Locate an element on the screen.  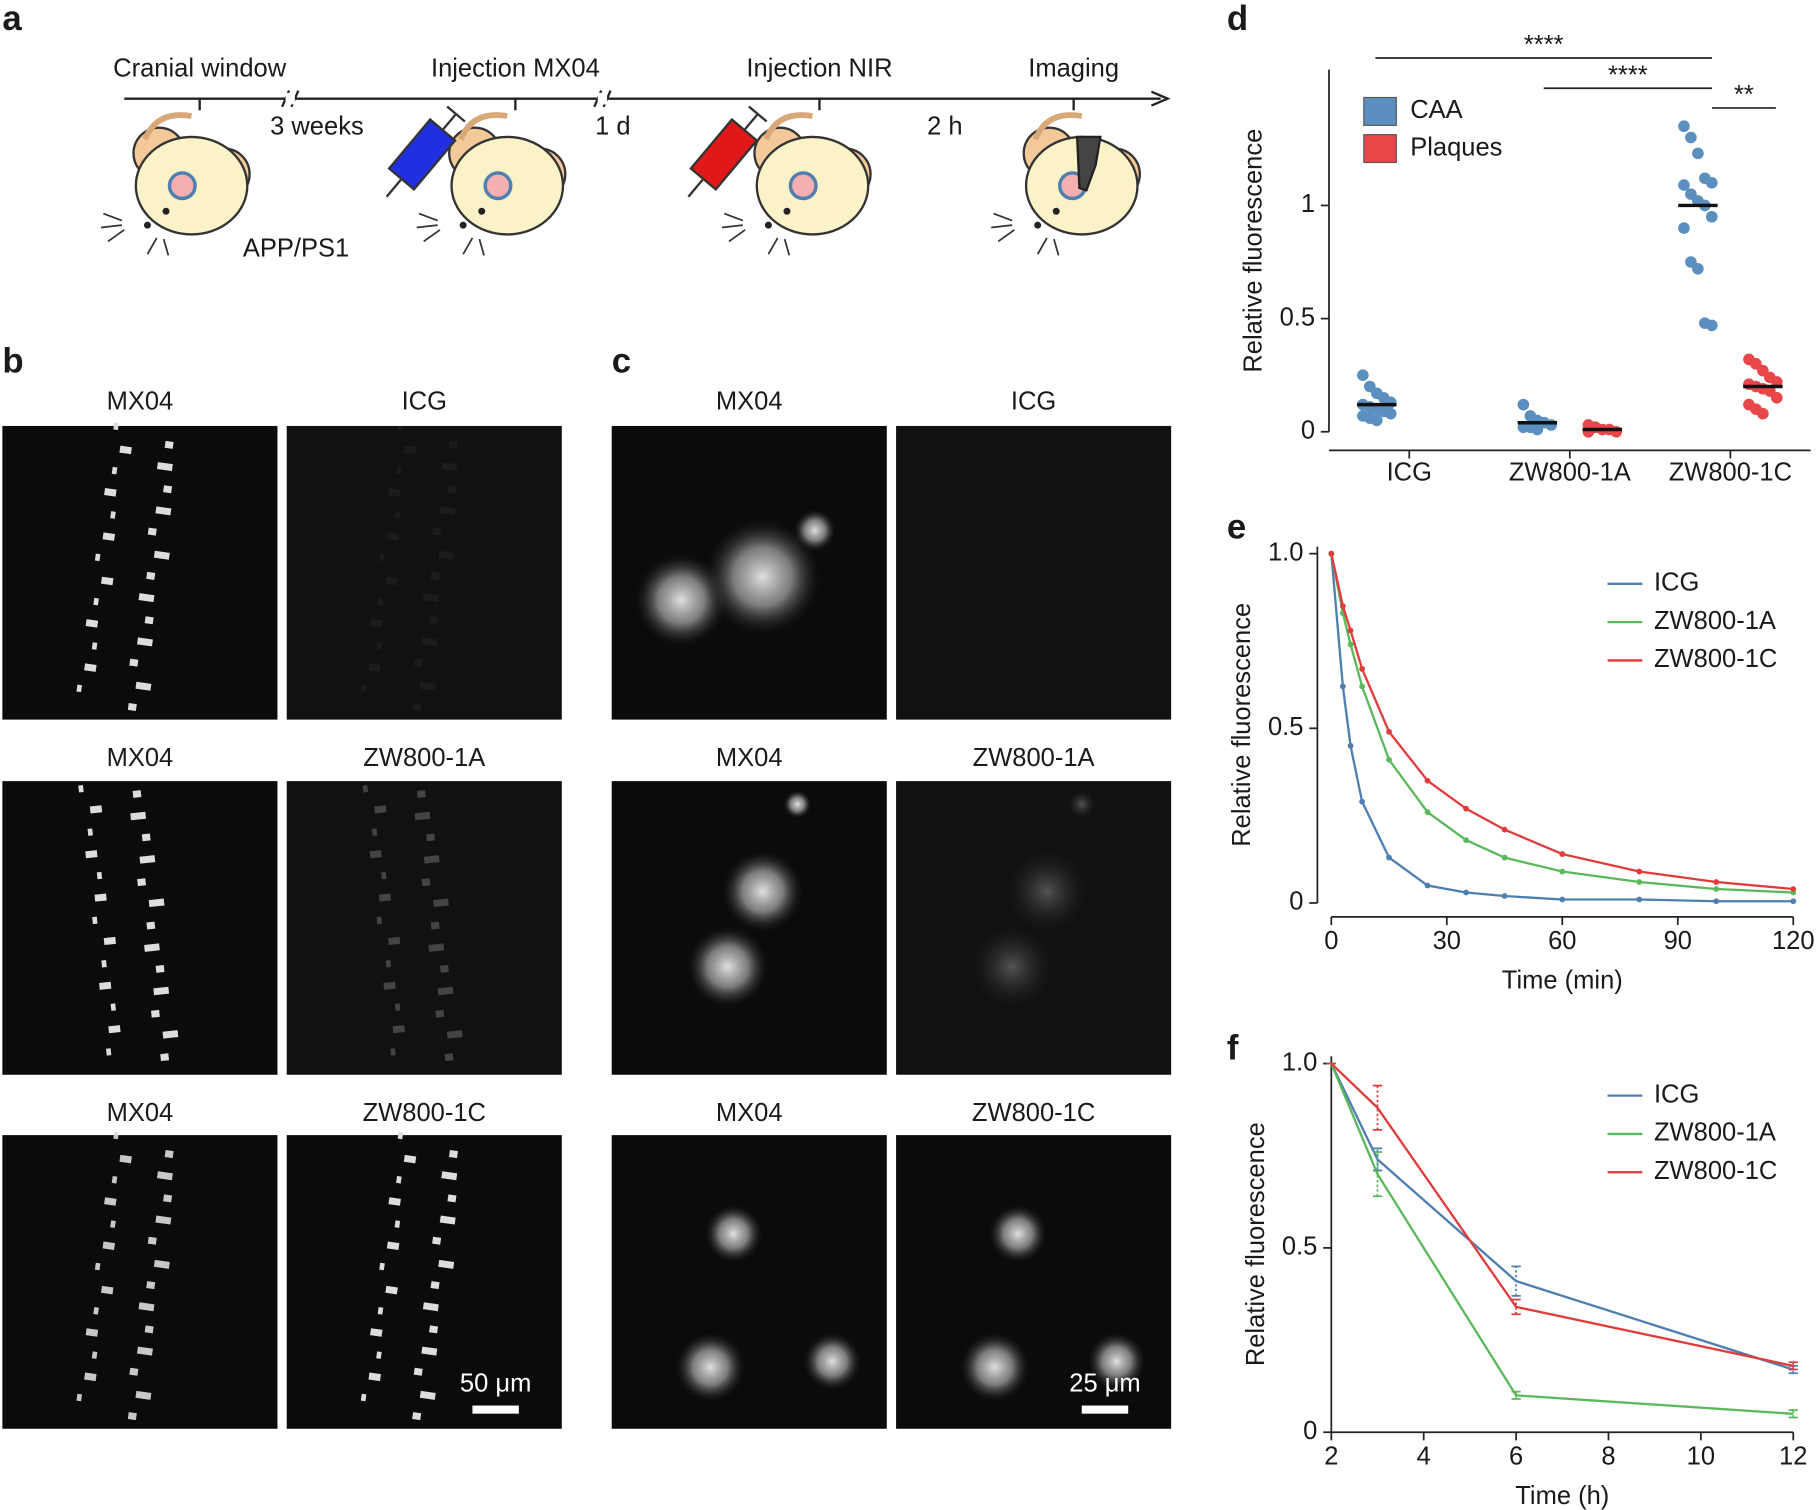
panel-label: f is located at coordinates (1233, 1048).